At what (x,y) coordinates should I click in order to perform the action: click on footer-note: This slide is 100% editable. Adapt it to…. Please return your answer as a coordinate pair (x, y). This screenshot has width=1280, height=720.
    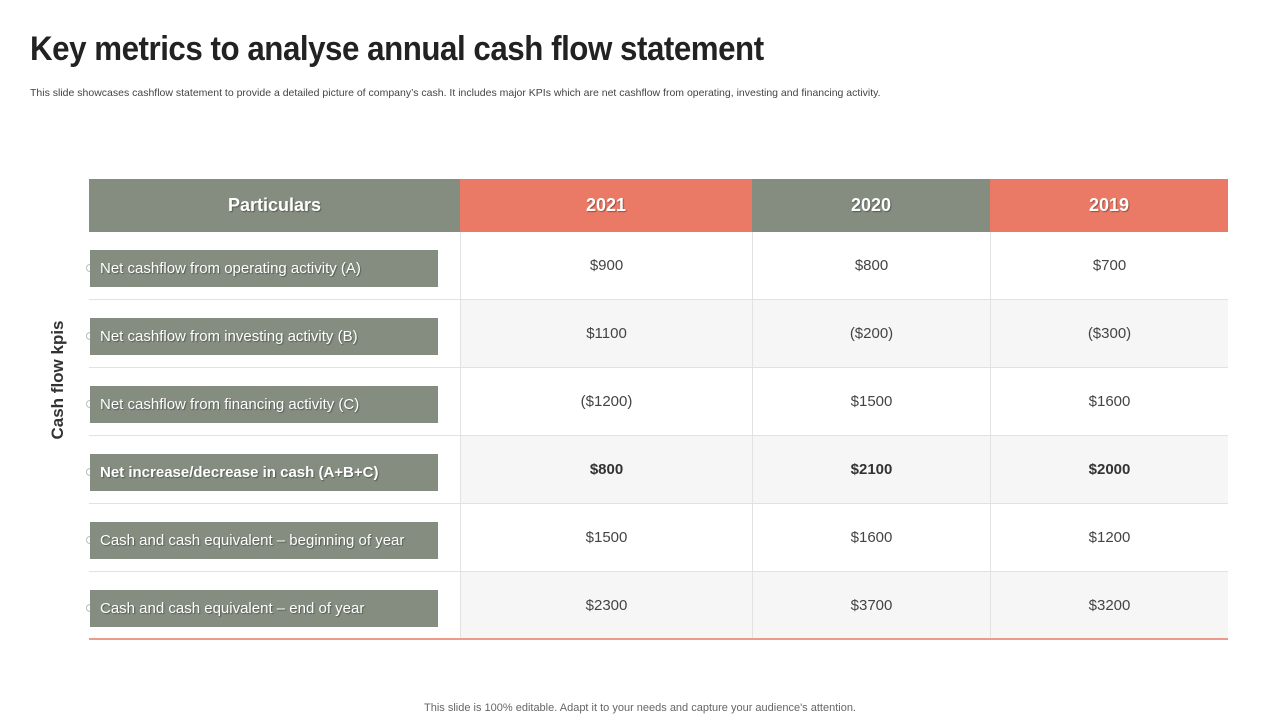
    Looking at the image, I should click on (640, 708).